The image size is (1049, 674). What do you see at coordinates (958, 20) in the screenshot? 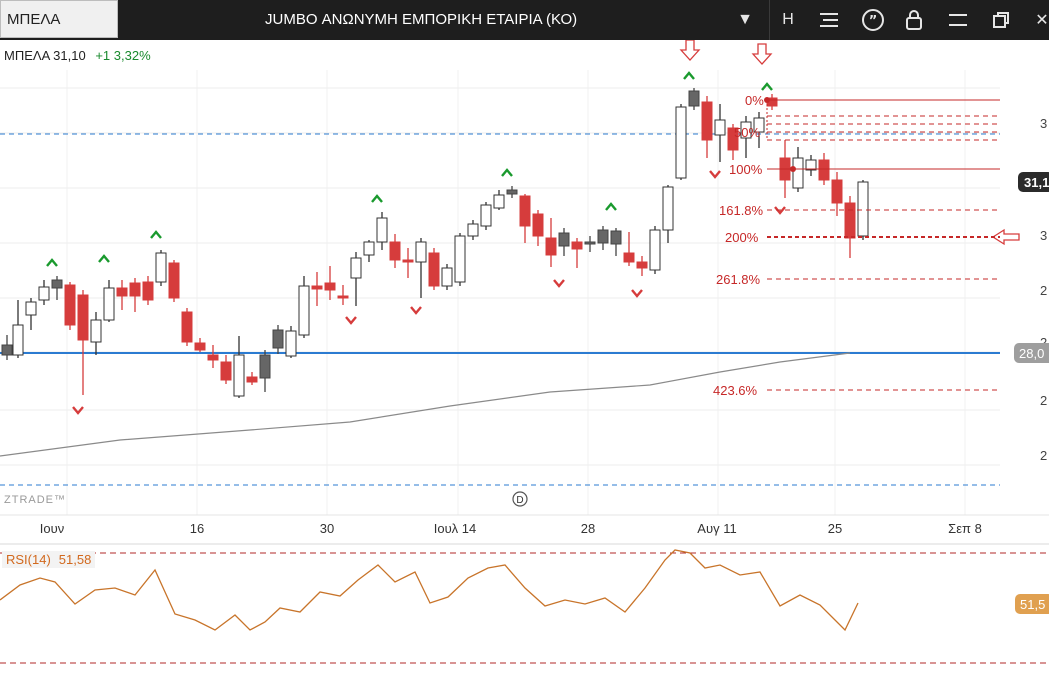
I see `menu-icon` at bounding box center [958, 20].